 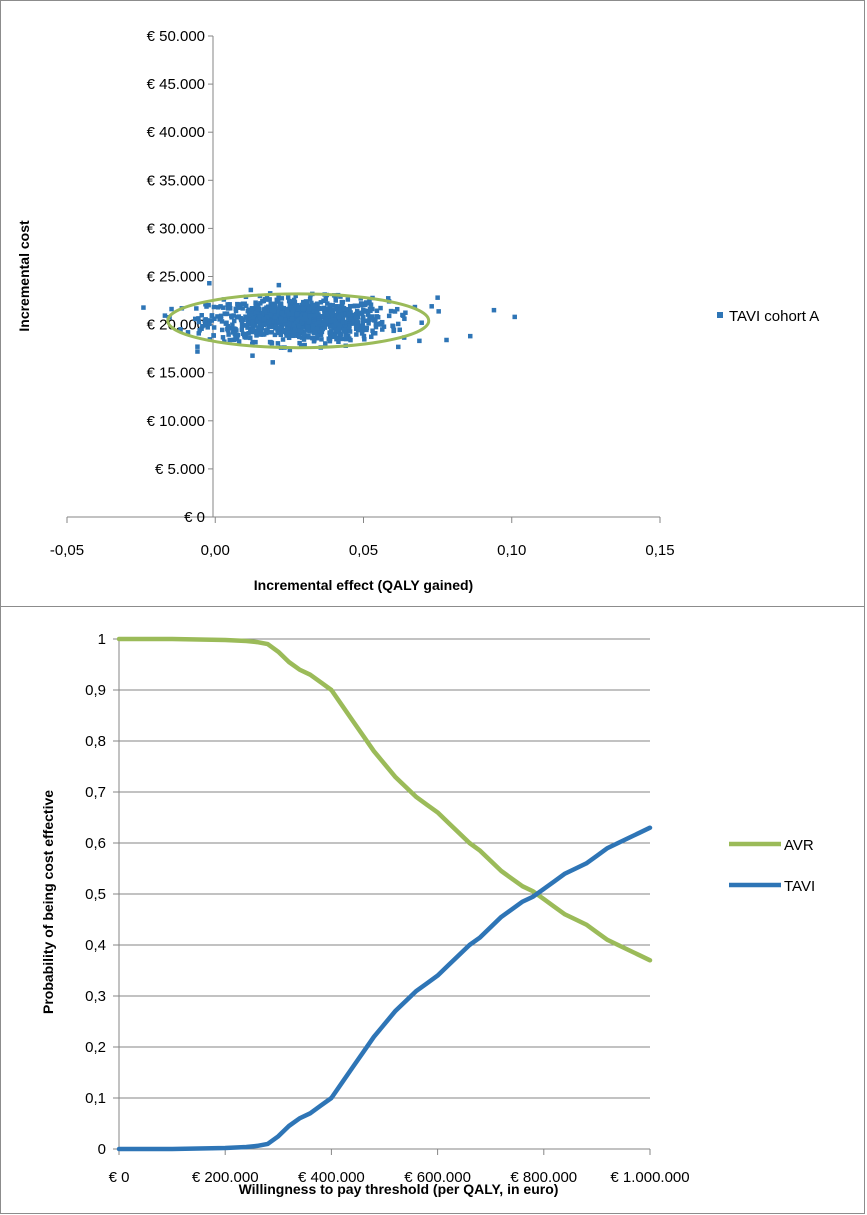 I want to click on scatter-points, so click(x=329, y=322).